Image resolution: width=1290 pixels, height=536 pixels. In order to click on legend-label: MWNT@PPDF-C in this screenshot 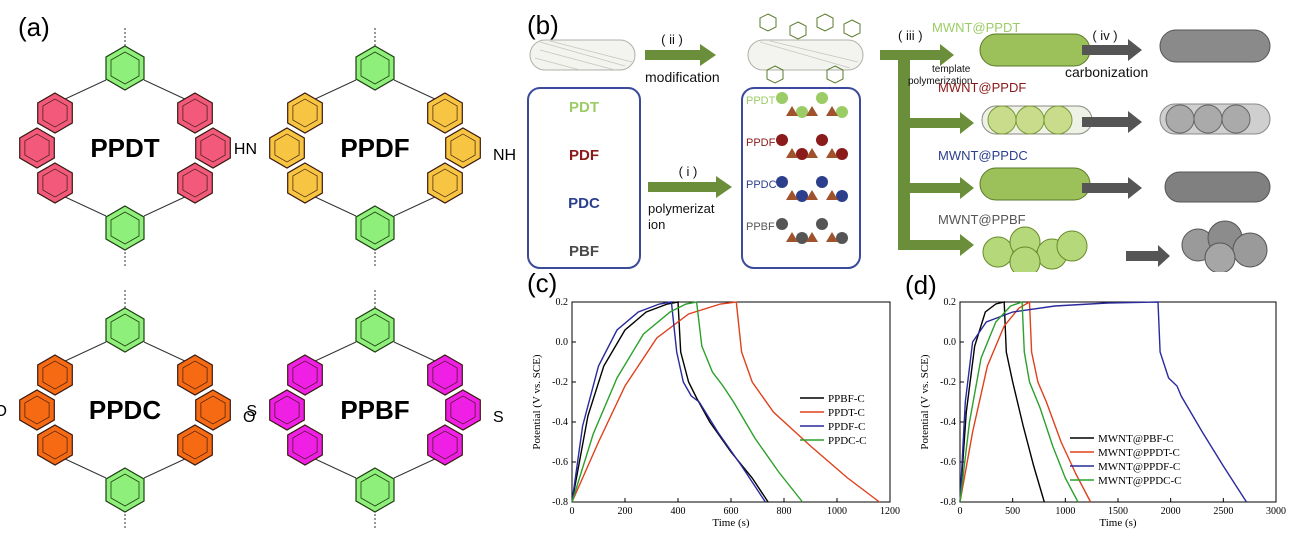, I will do `click(1139, 467)`.